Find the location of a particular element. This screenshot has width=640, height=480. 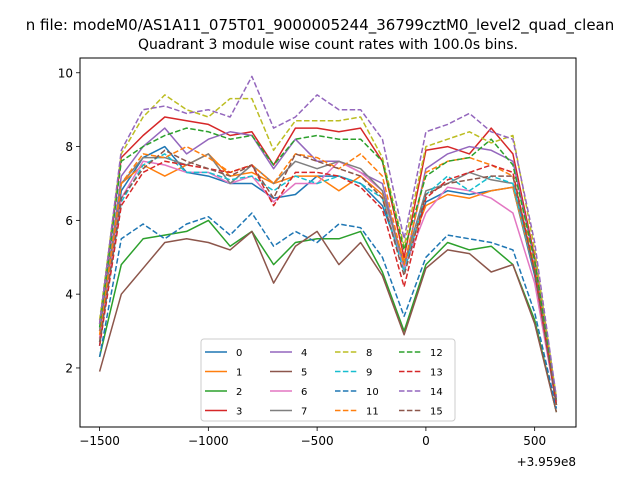

legend-label-12: 12 is located at coordinates (436, 353).